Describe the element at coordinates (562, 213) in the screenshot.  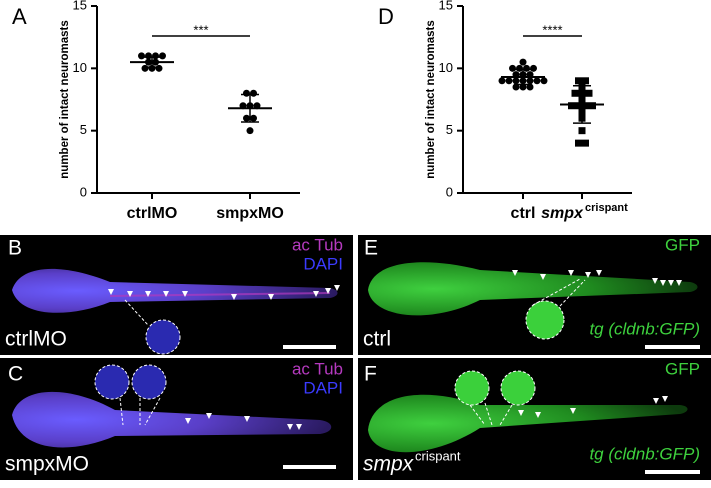
I see `x-tick-label: smpx` at that location.